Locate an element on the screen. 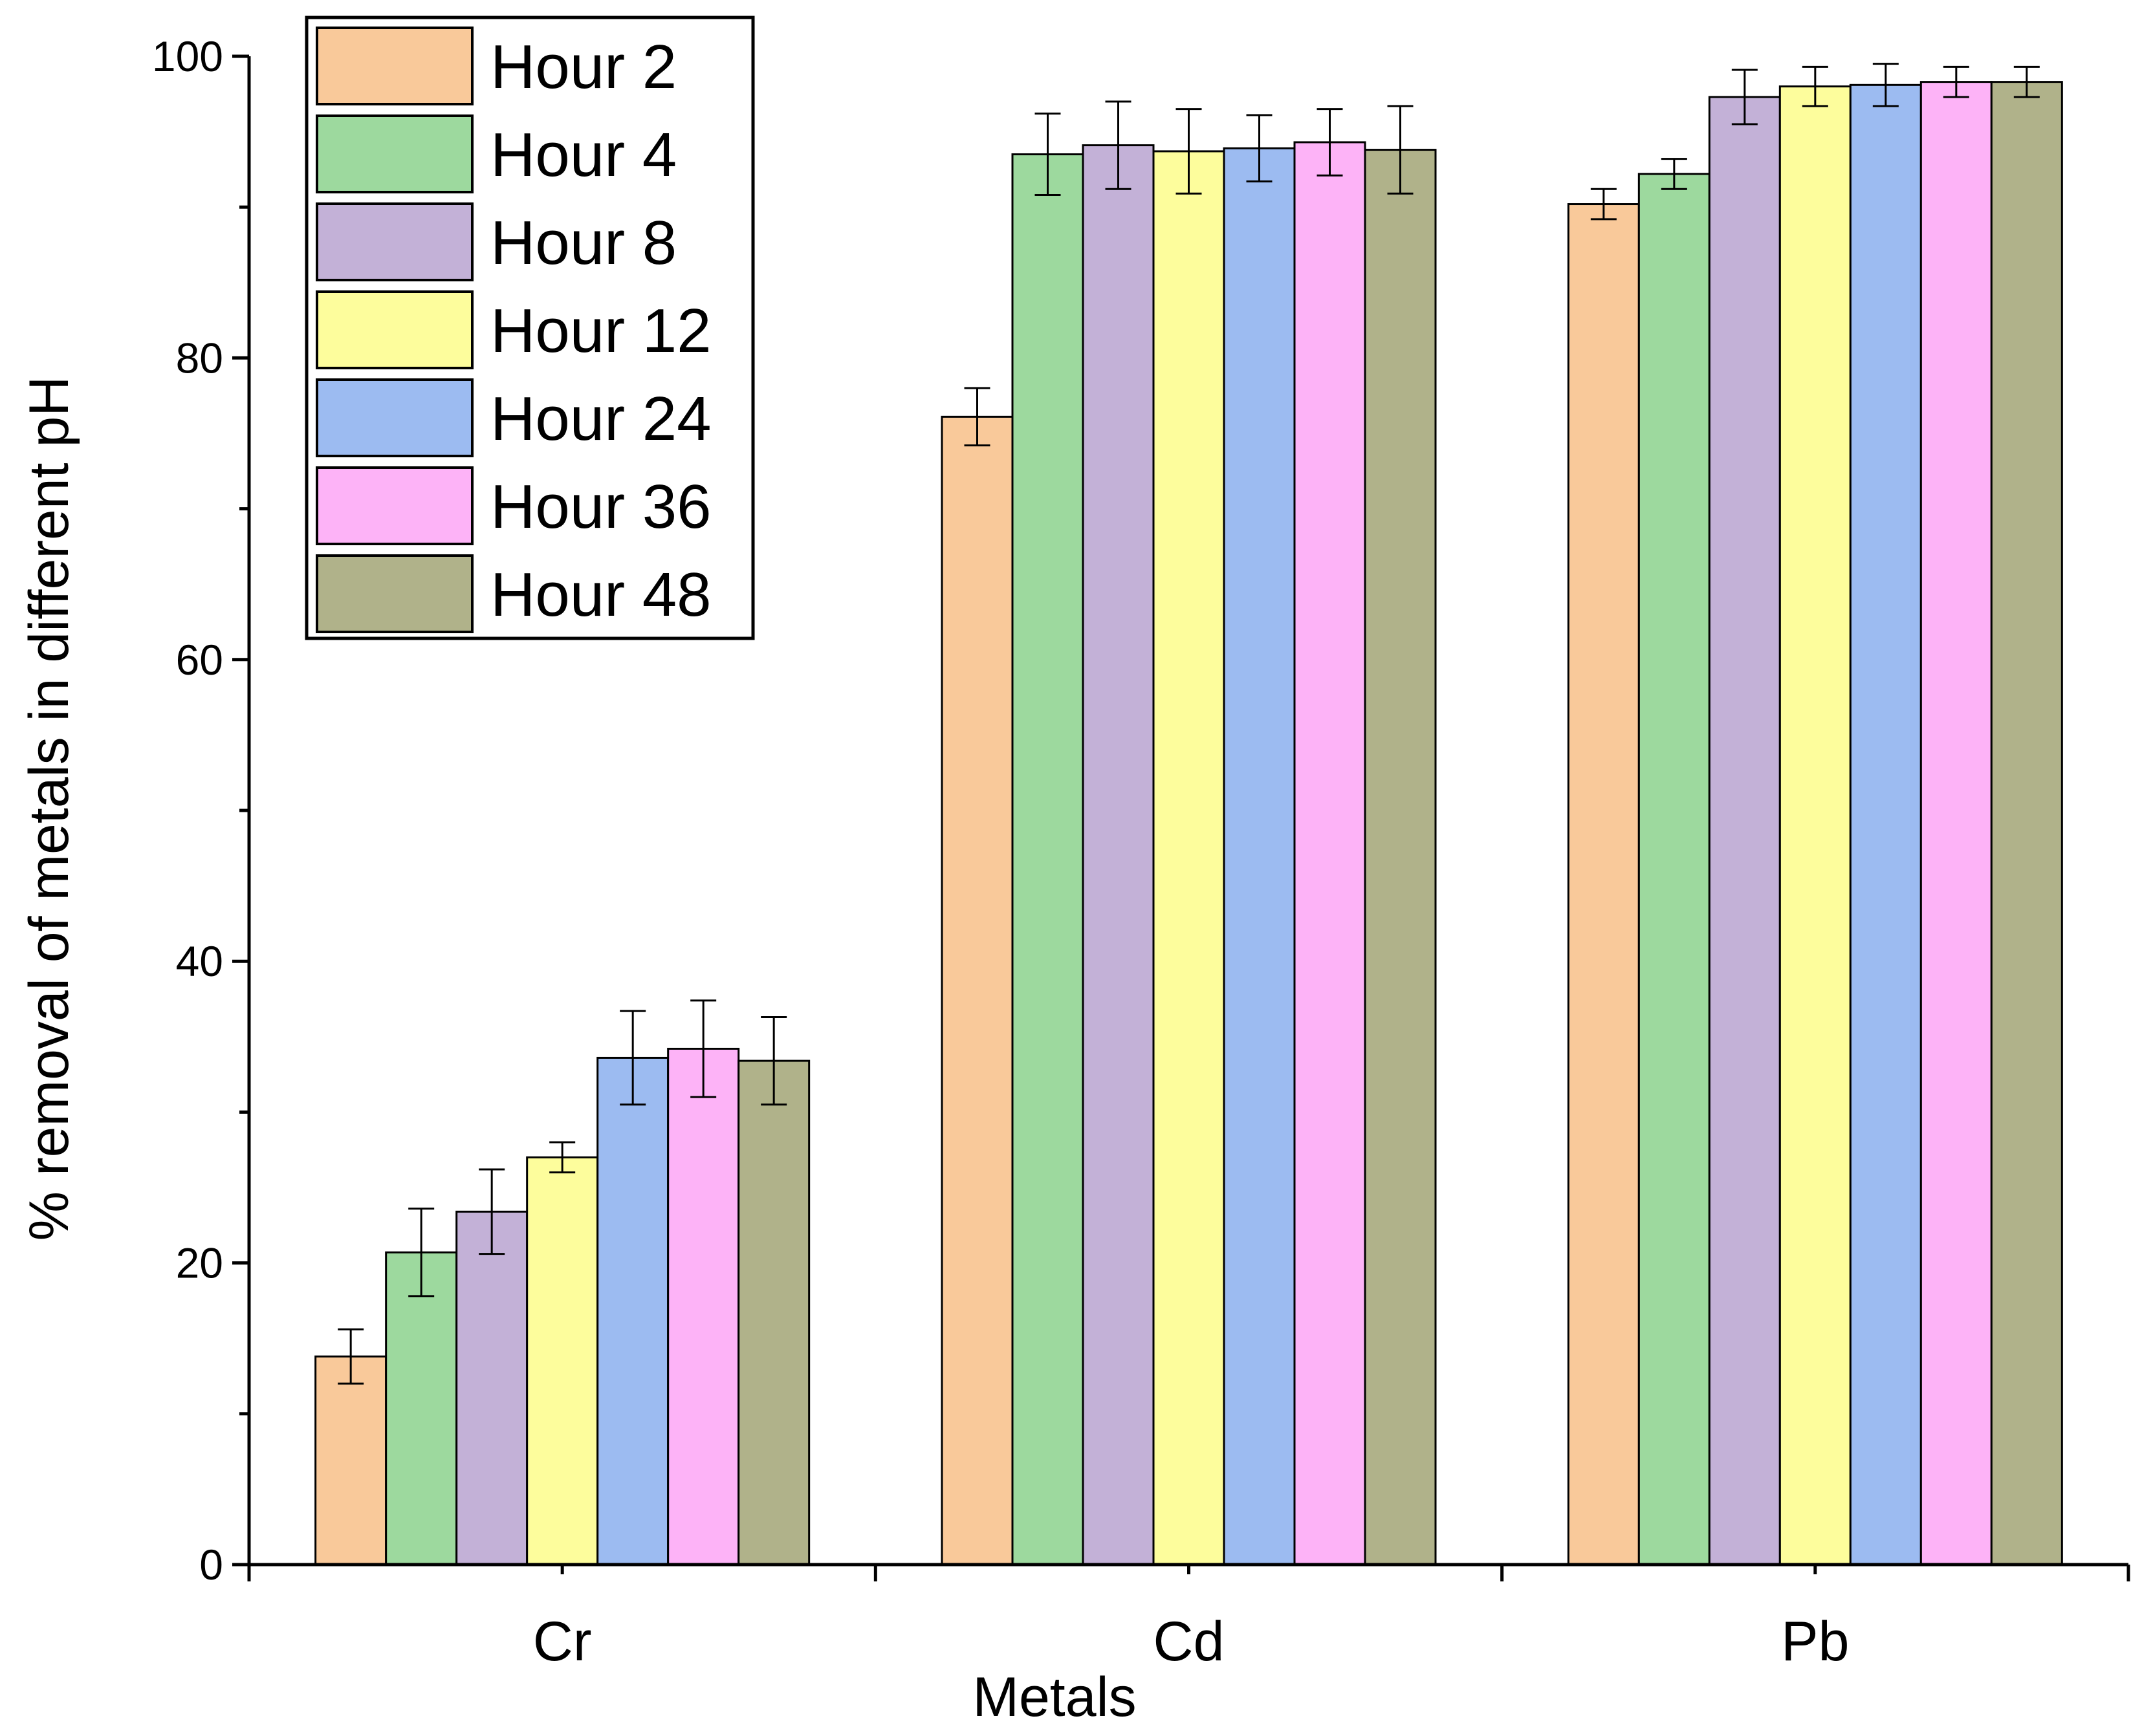  y-ticks-layer: 0 20 40 60 80 100 is located at coordinates (200, 811).